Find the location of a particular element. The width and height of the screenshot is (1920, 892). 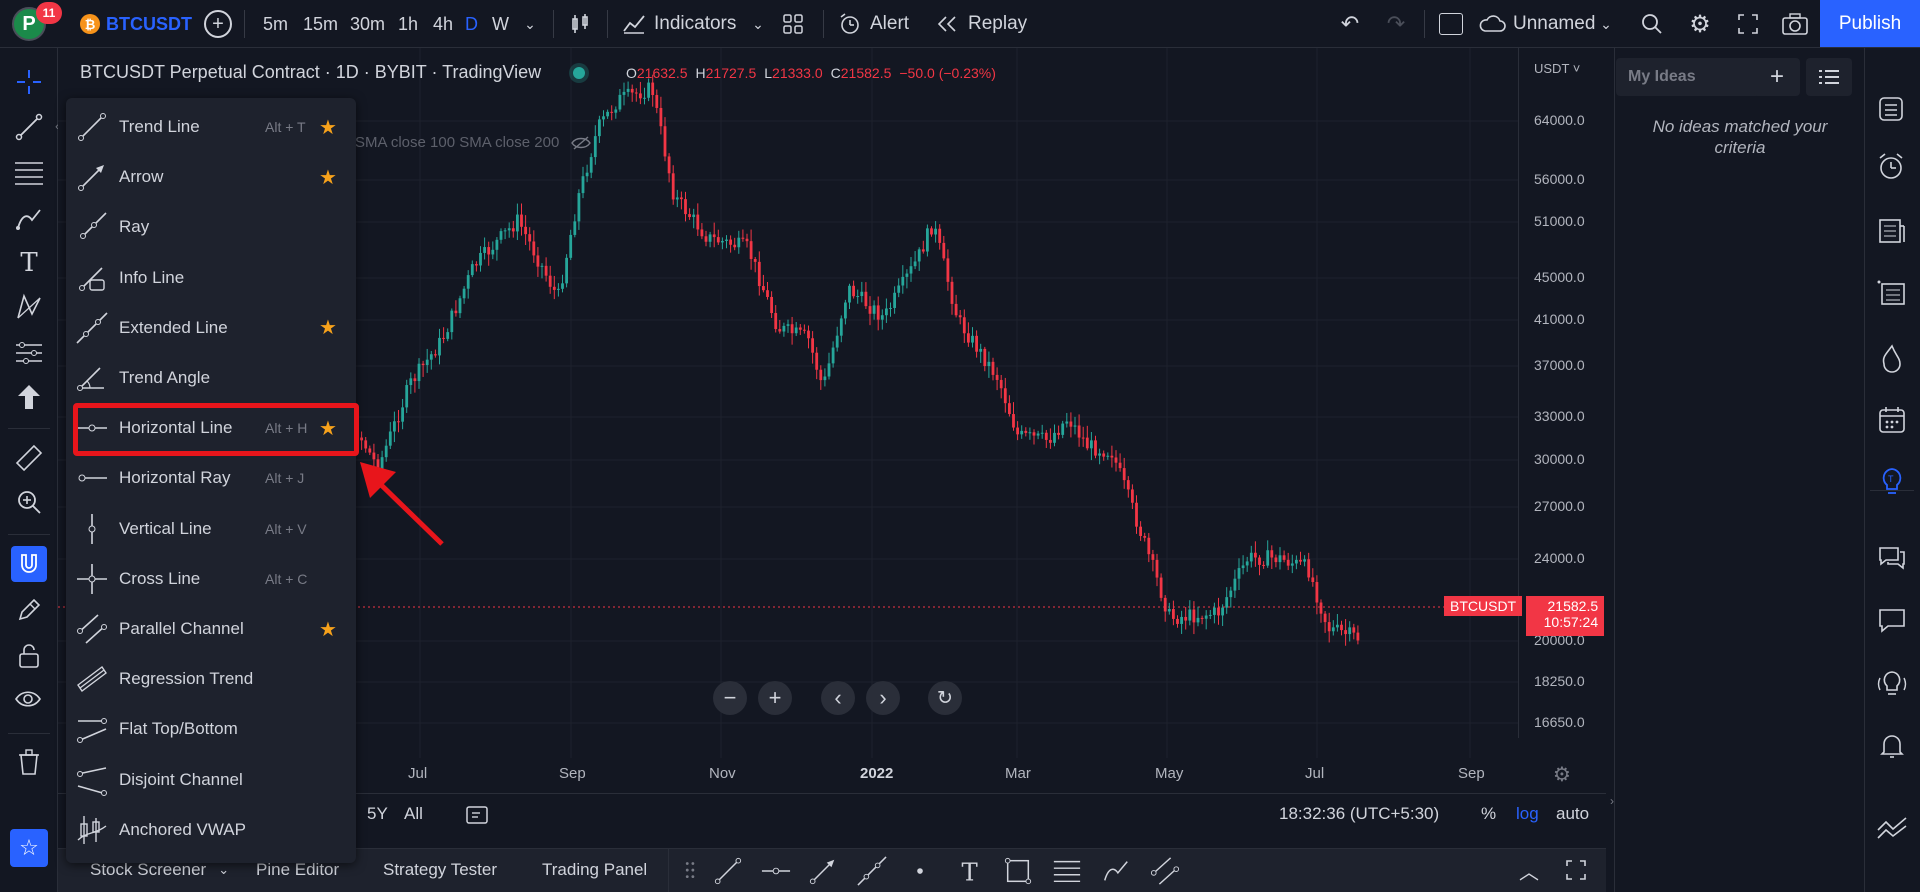

fullscreen-icon is located at coordinates (1748, 24).